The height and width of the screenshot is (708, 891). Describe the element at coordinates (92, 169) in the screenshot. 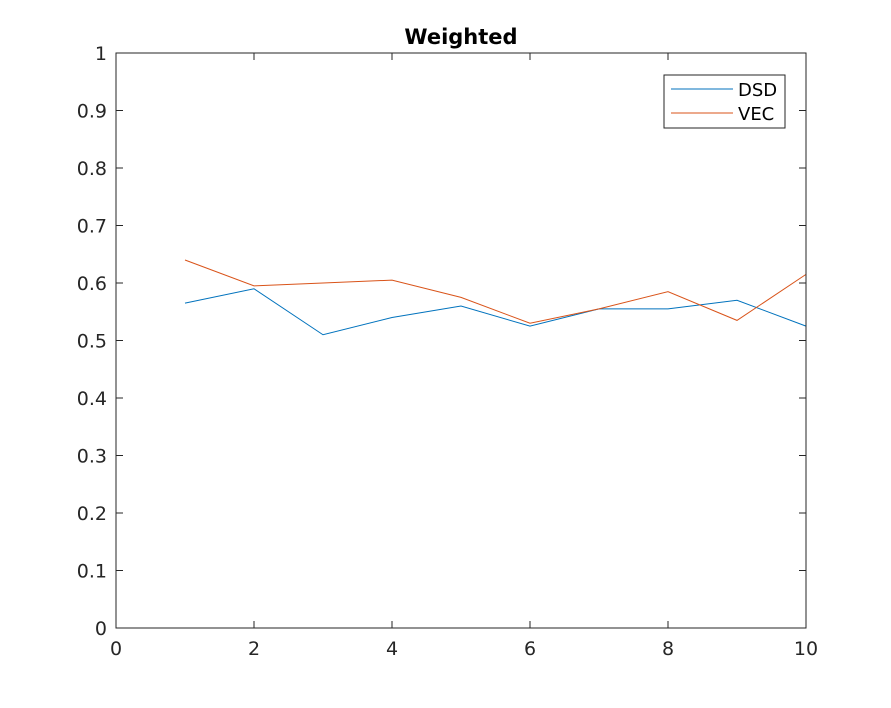

I see `y-tick-label: 0.8` at that location.